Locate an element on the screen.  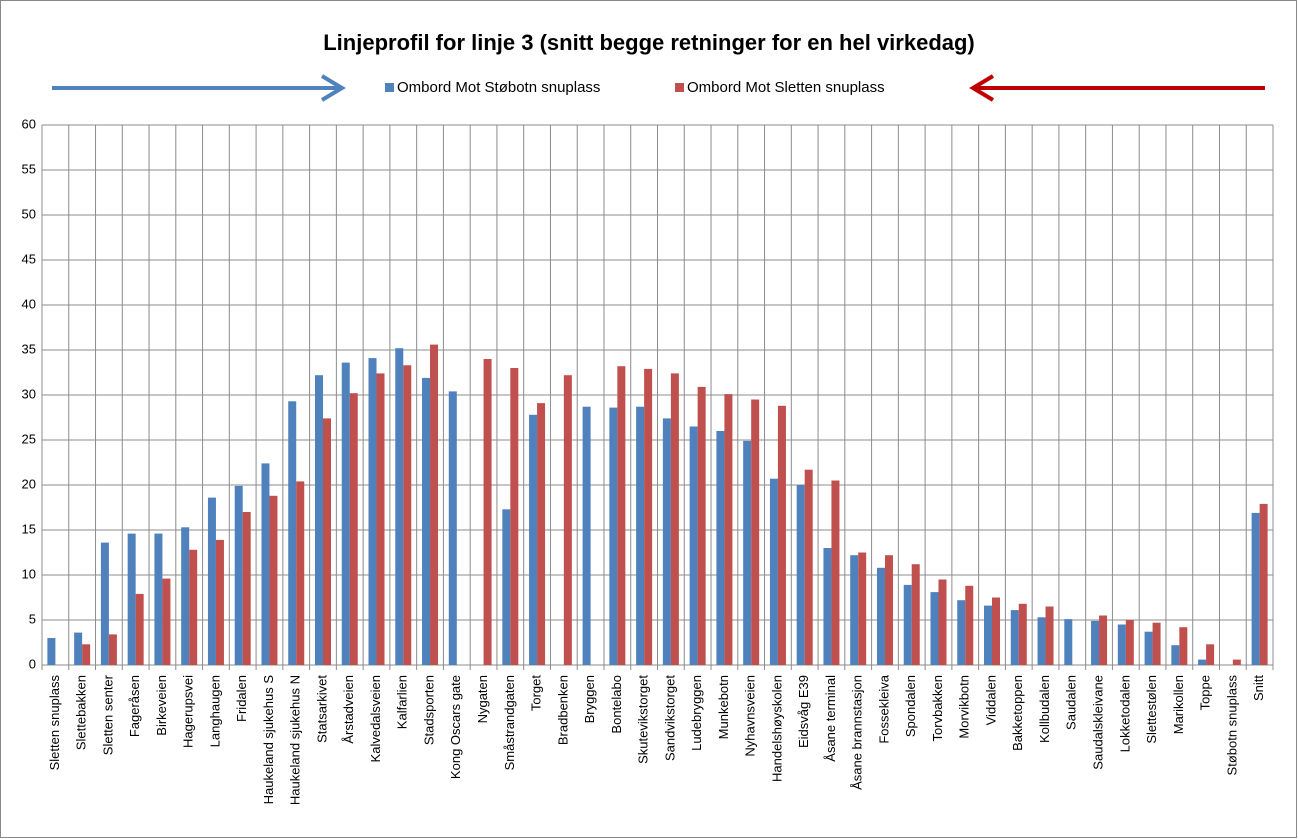
x-tick-label: Torvbakken is located at coordinates (937, 708).